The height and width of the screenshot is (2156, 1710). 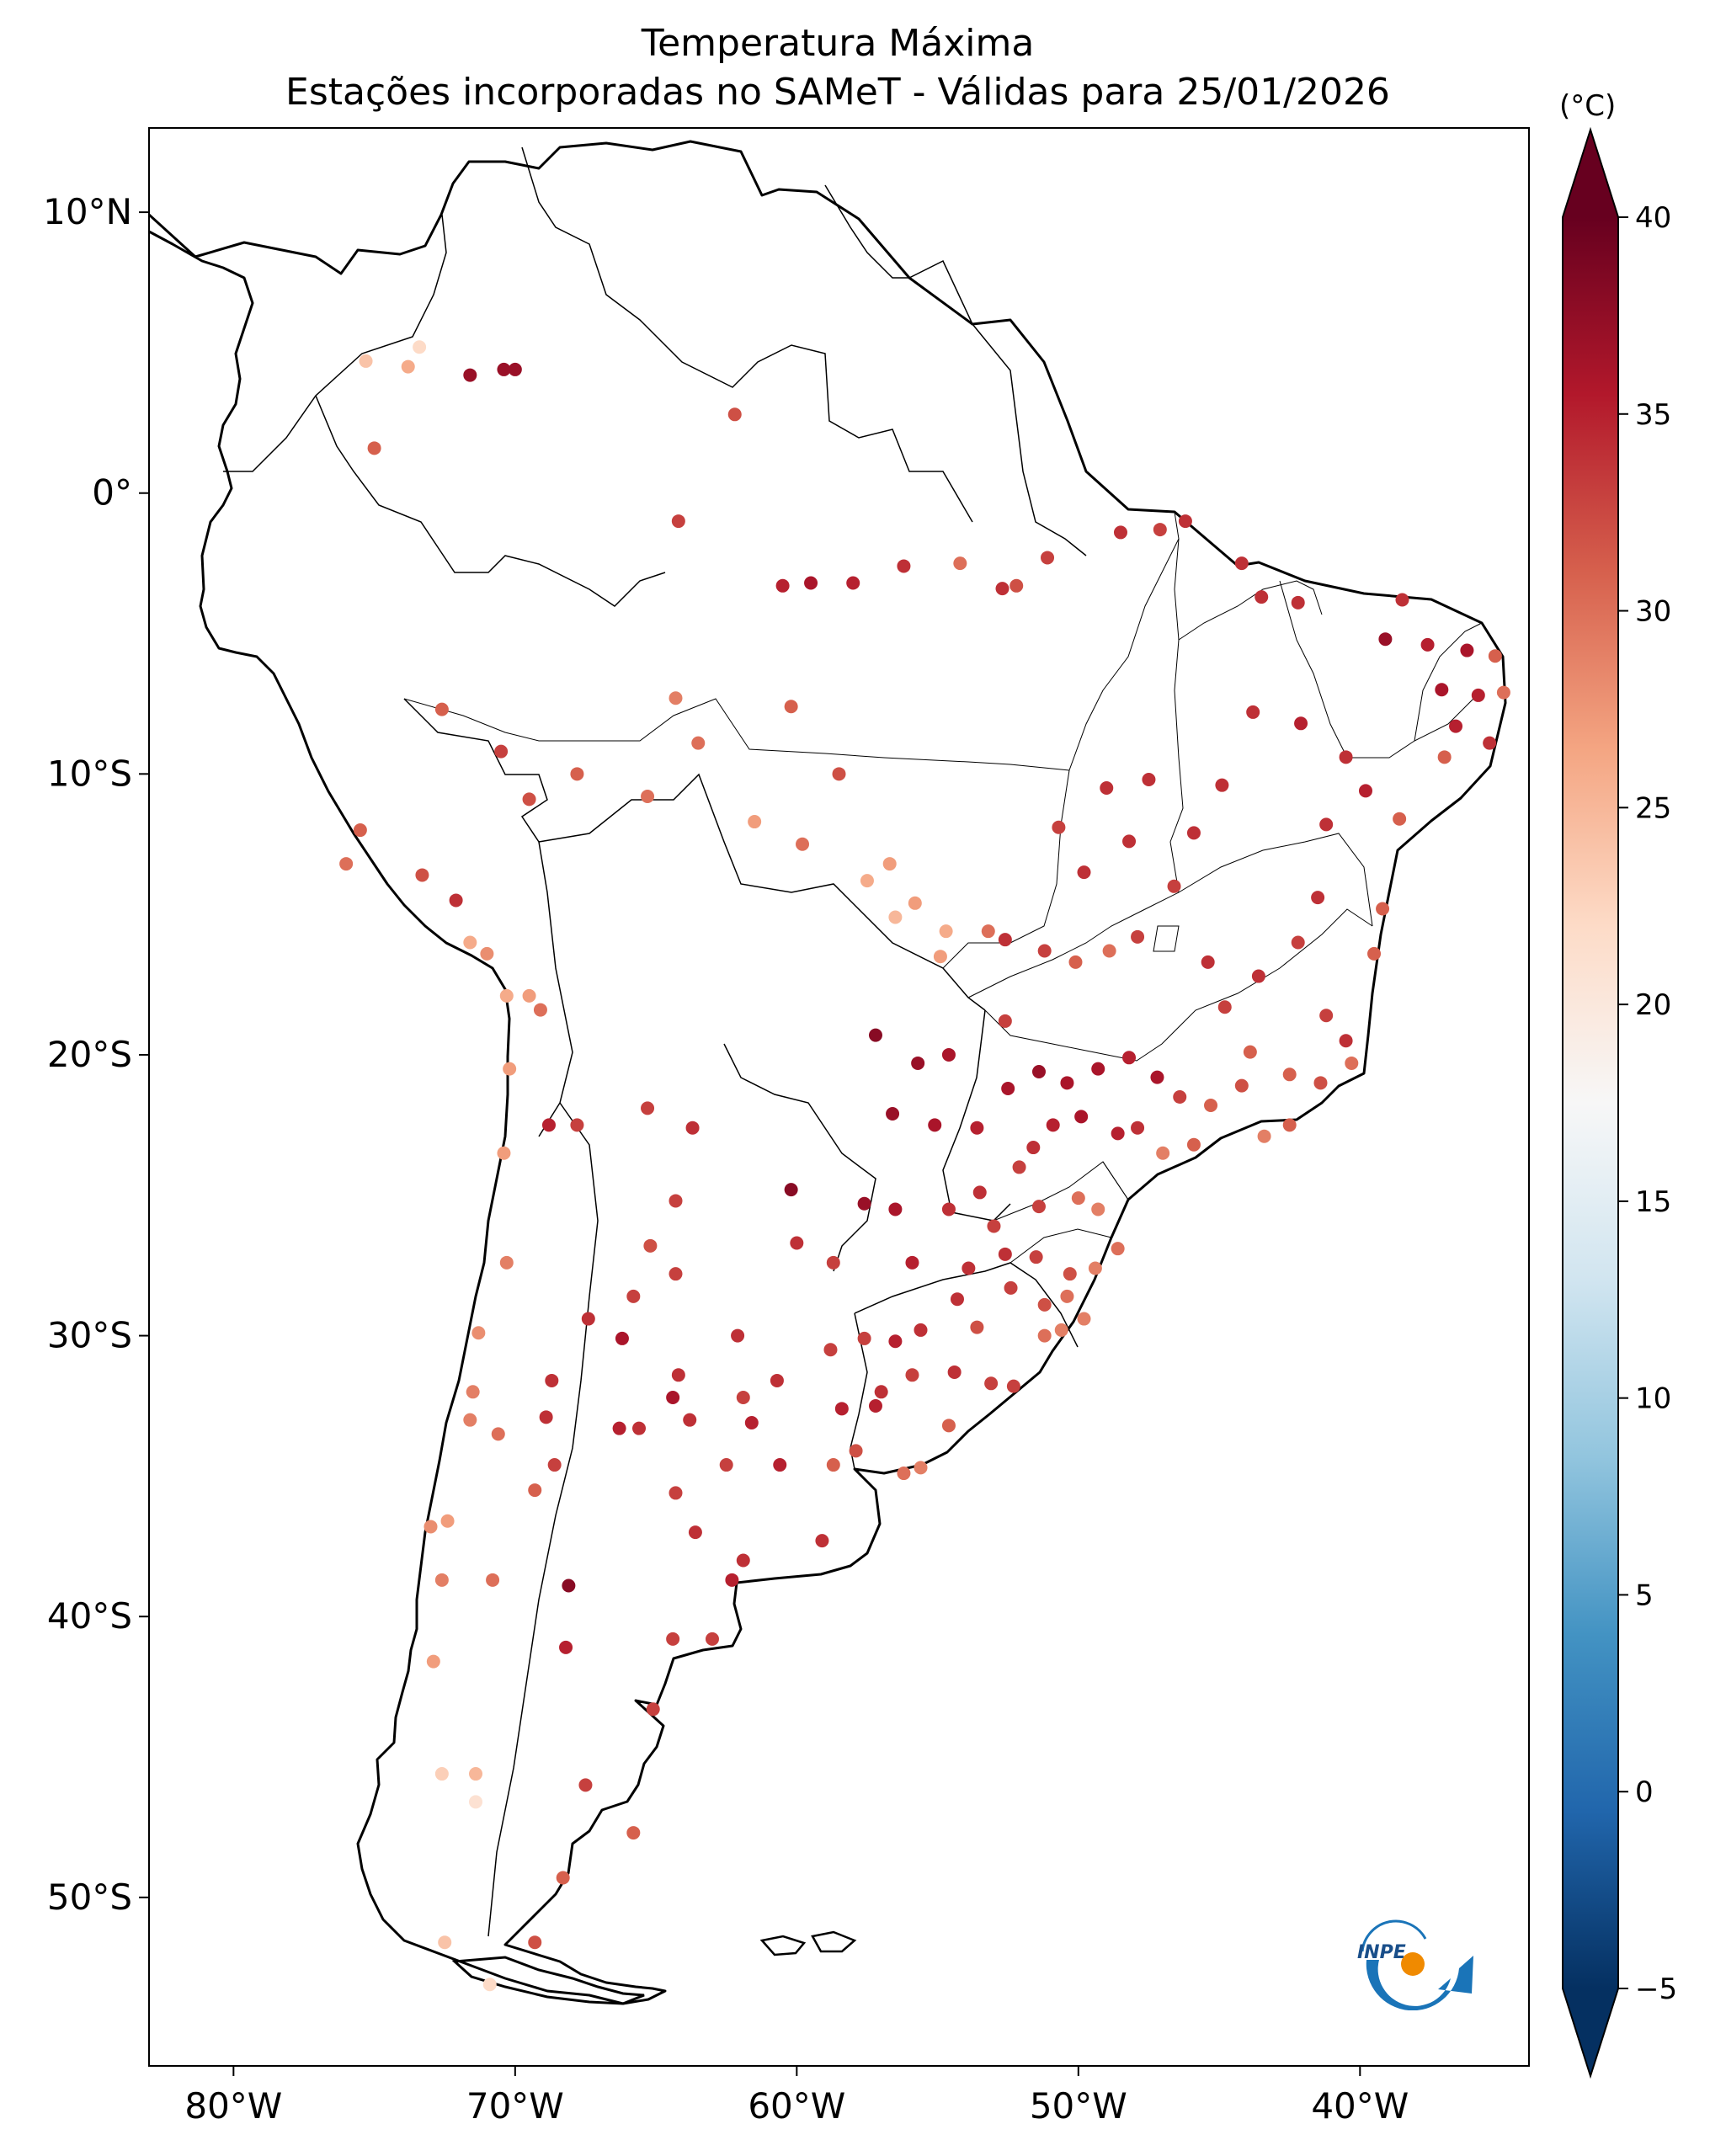 I want to click on tierra-del-fuego-outline, so click(x=548, y=1981).